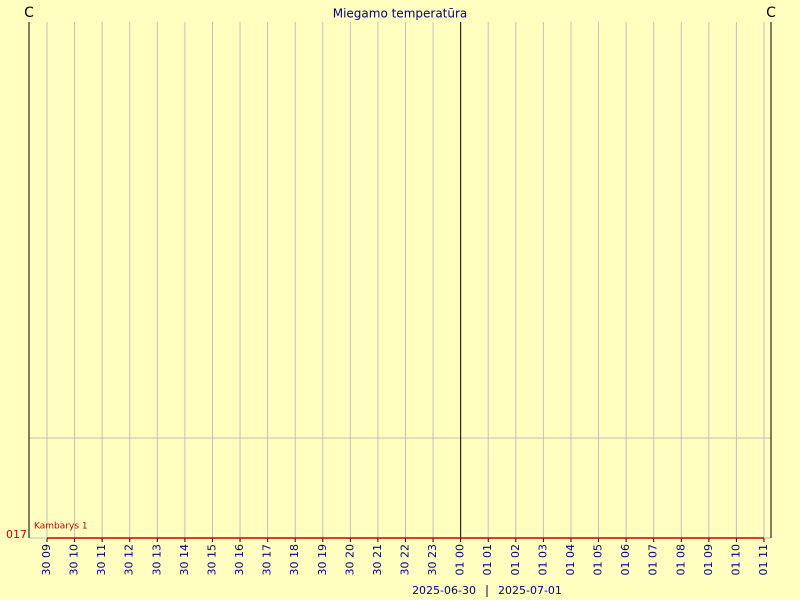 Image resolution: width=800 pixels, height=600 pixels. Describe the element at coordinates (184, 560) in the screenshot. I see `x-tick-label: 30 14` at that location.